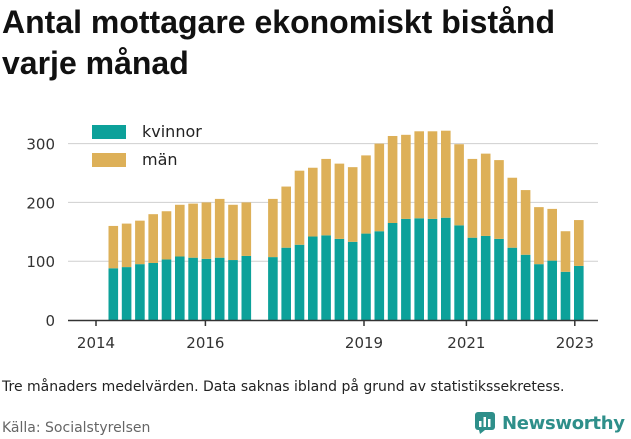 This screenshot has width=631, height=439. What do you see at coordinates (563, 423) in the screenshot?
I see `brand-name: Newsworthy` at bounding box center [563, 423].